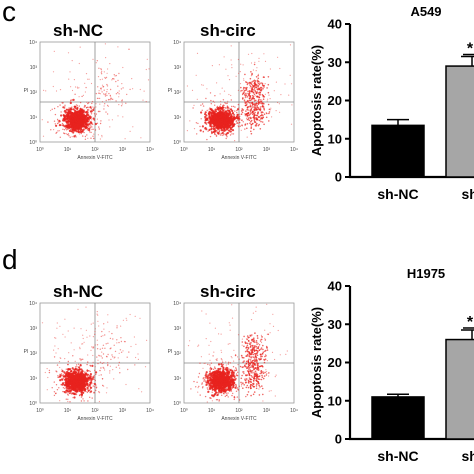 Image resolution: width=474 pixels, height=474 pixels. Describe the element at coordinates (228, 30) in the screenshot. I see `flow-title-sh-circ-c: sh-circ` at that location.